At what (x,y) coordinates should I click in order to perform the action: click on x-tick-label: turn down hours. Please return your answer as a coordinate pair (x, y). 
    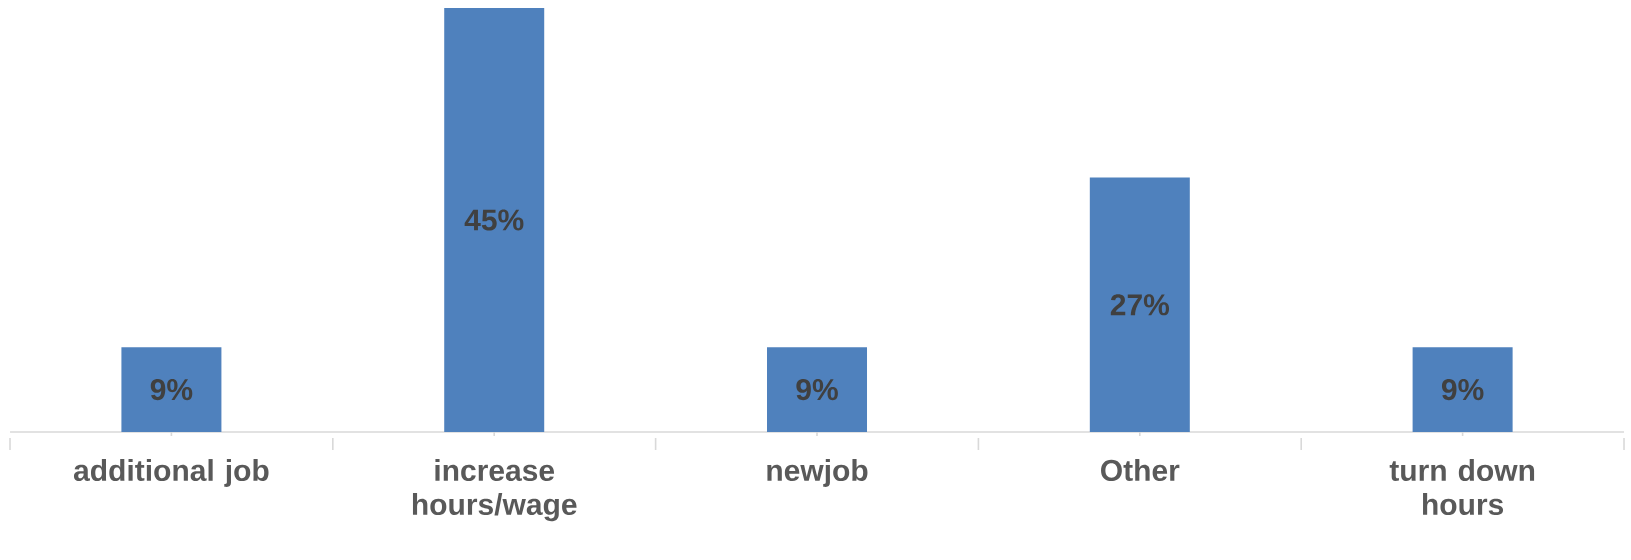
    Looking at the image, I should click on (1462, 487).